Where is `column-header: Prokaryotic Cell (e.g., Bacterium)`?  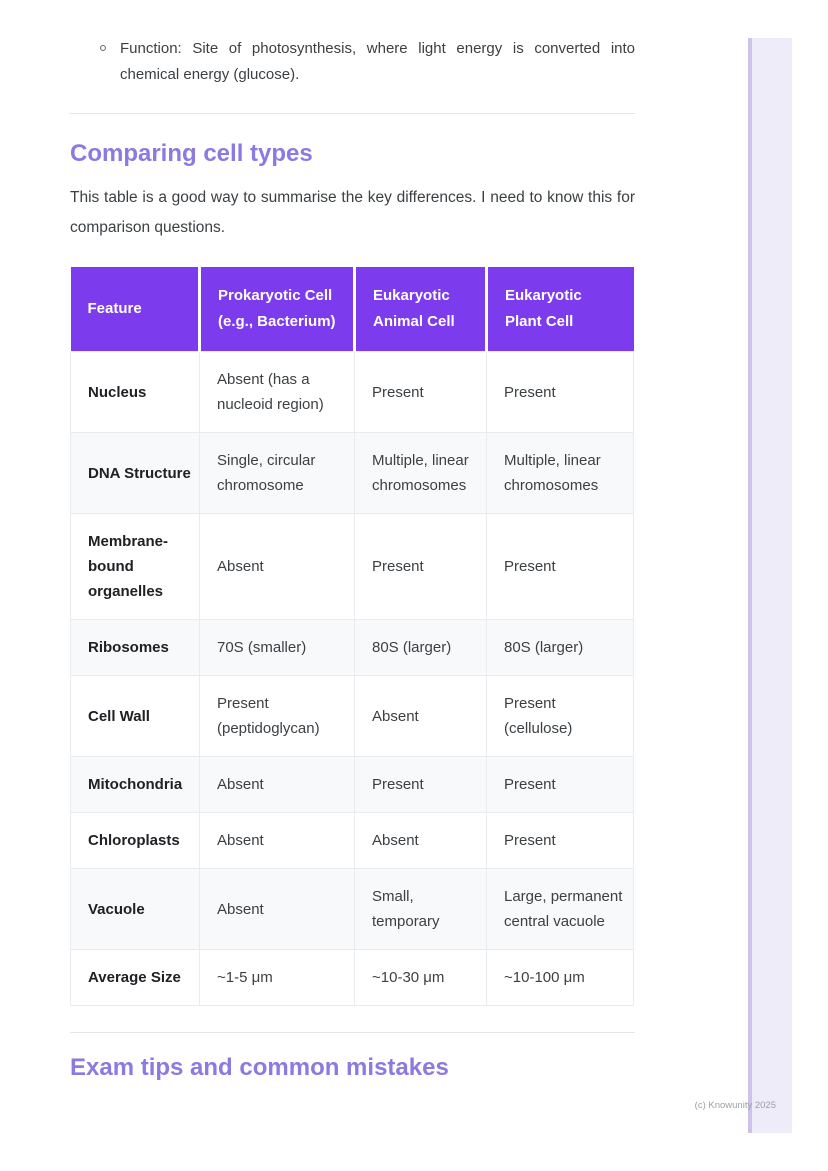 column-header: Prokaryotic Cell (e.g., Bacterium) is located at coordinates (277, 309).